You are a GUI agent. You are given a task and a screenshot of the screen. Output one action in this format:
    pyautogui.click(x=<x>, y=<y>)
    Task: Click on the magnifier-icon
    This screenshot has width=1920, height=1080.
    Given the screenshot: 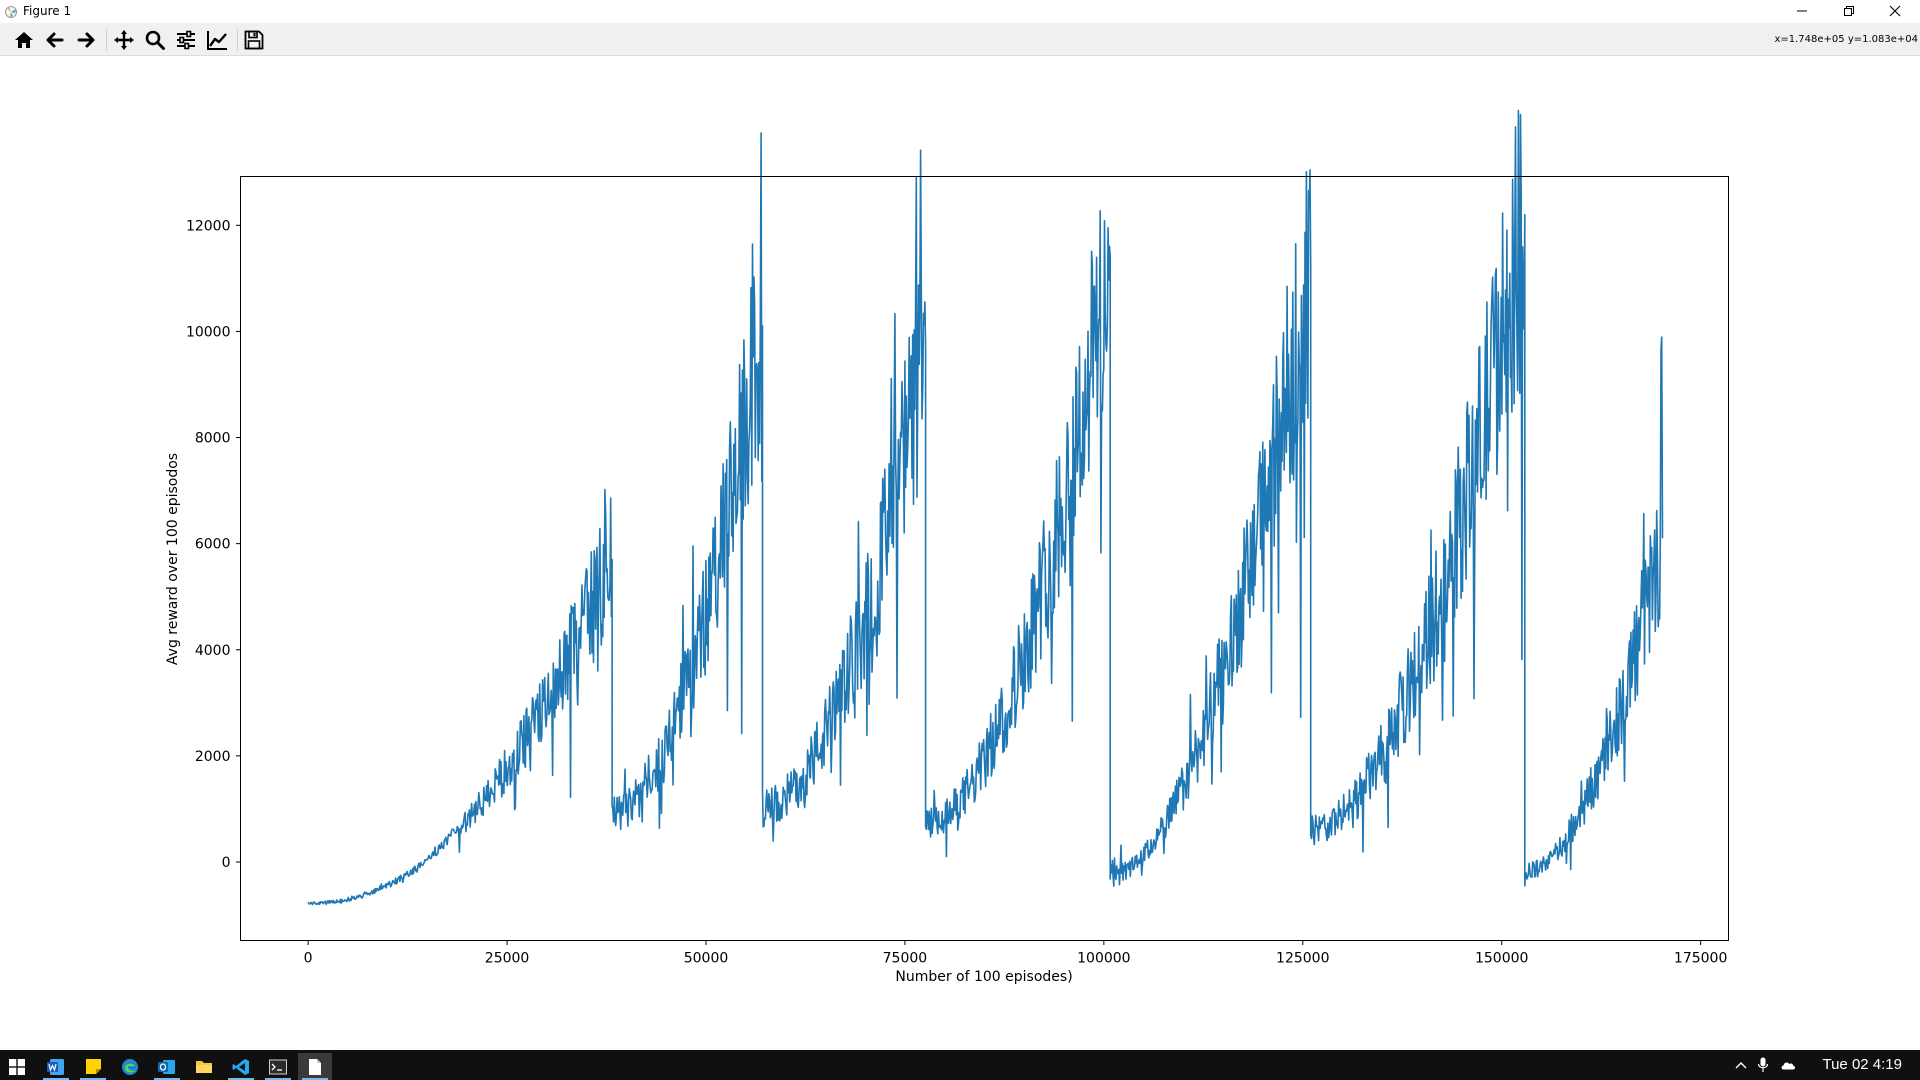 What is the action you would take?
    pyautogui.click(x=155, y=40)
    